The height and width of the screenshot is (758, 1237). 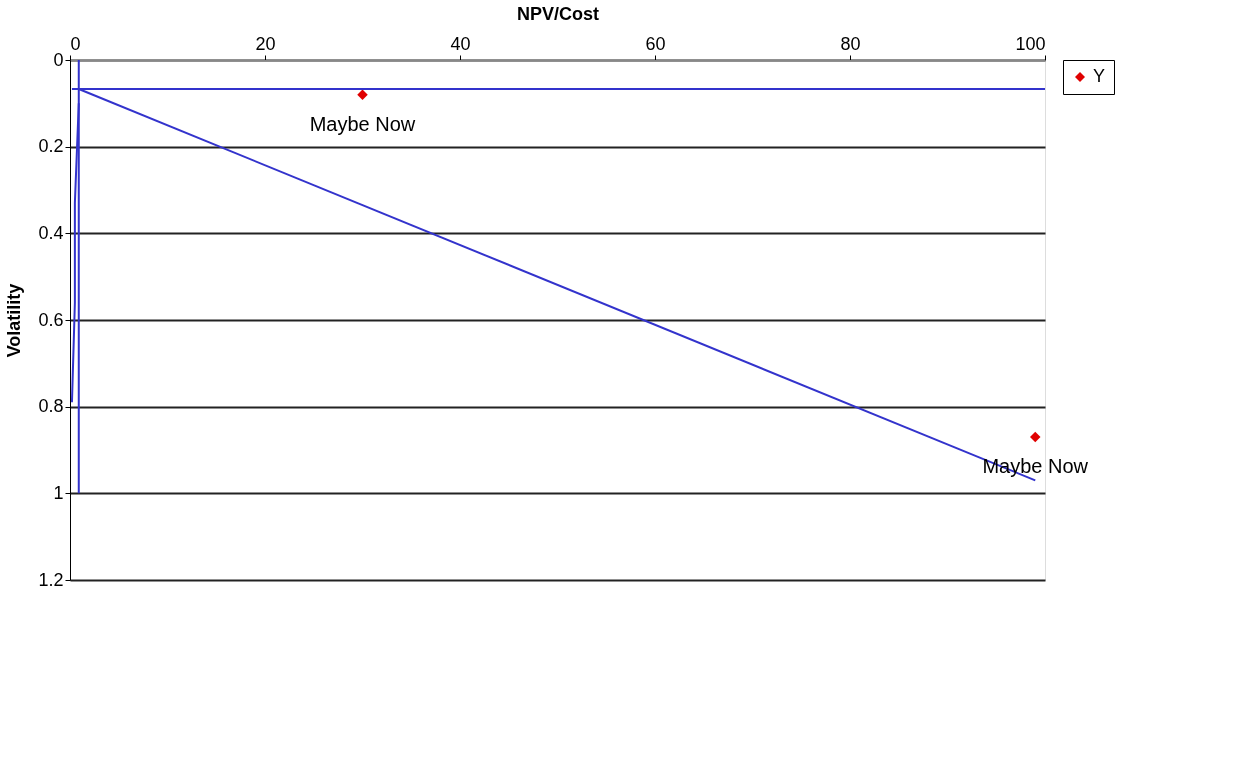 What do you see at coordinates (51, 406) in the screenshot?
I see `y-tick-label: 0.8` at bounding box center [51, 406].